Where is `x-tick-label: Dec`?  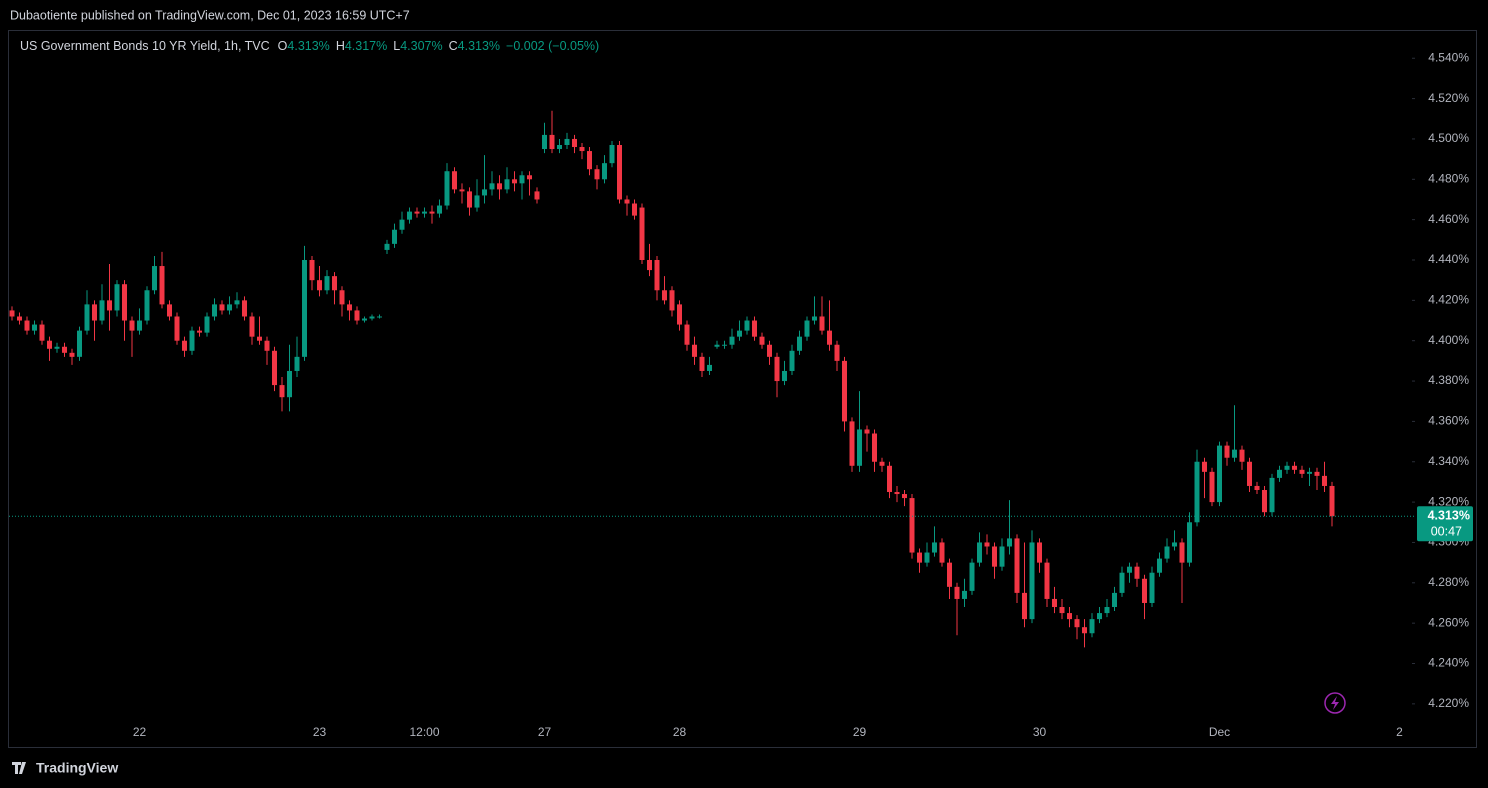 x-tick-label: Dec is located at coordinates (1219, 732).